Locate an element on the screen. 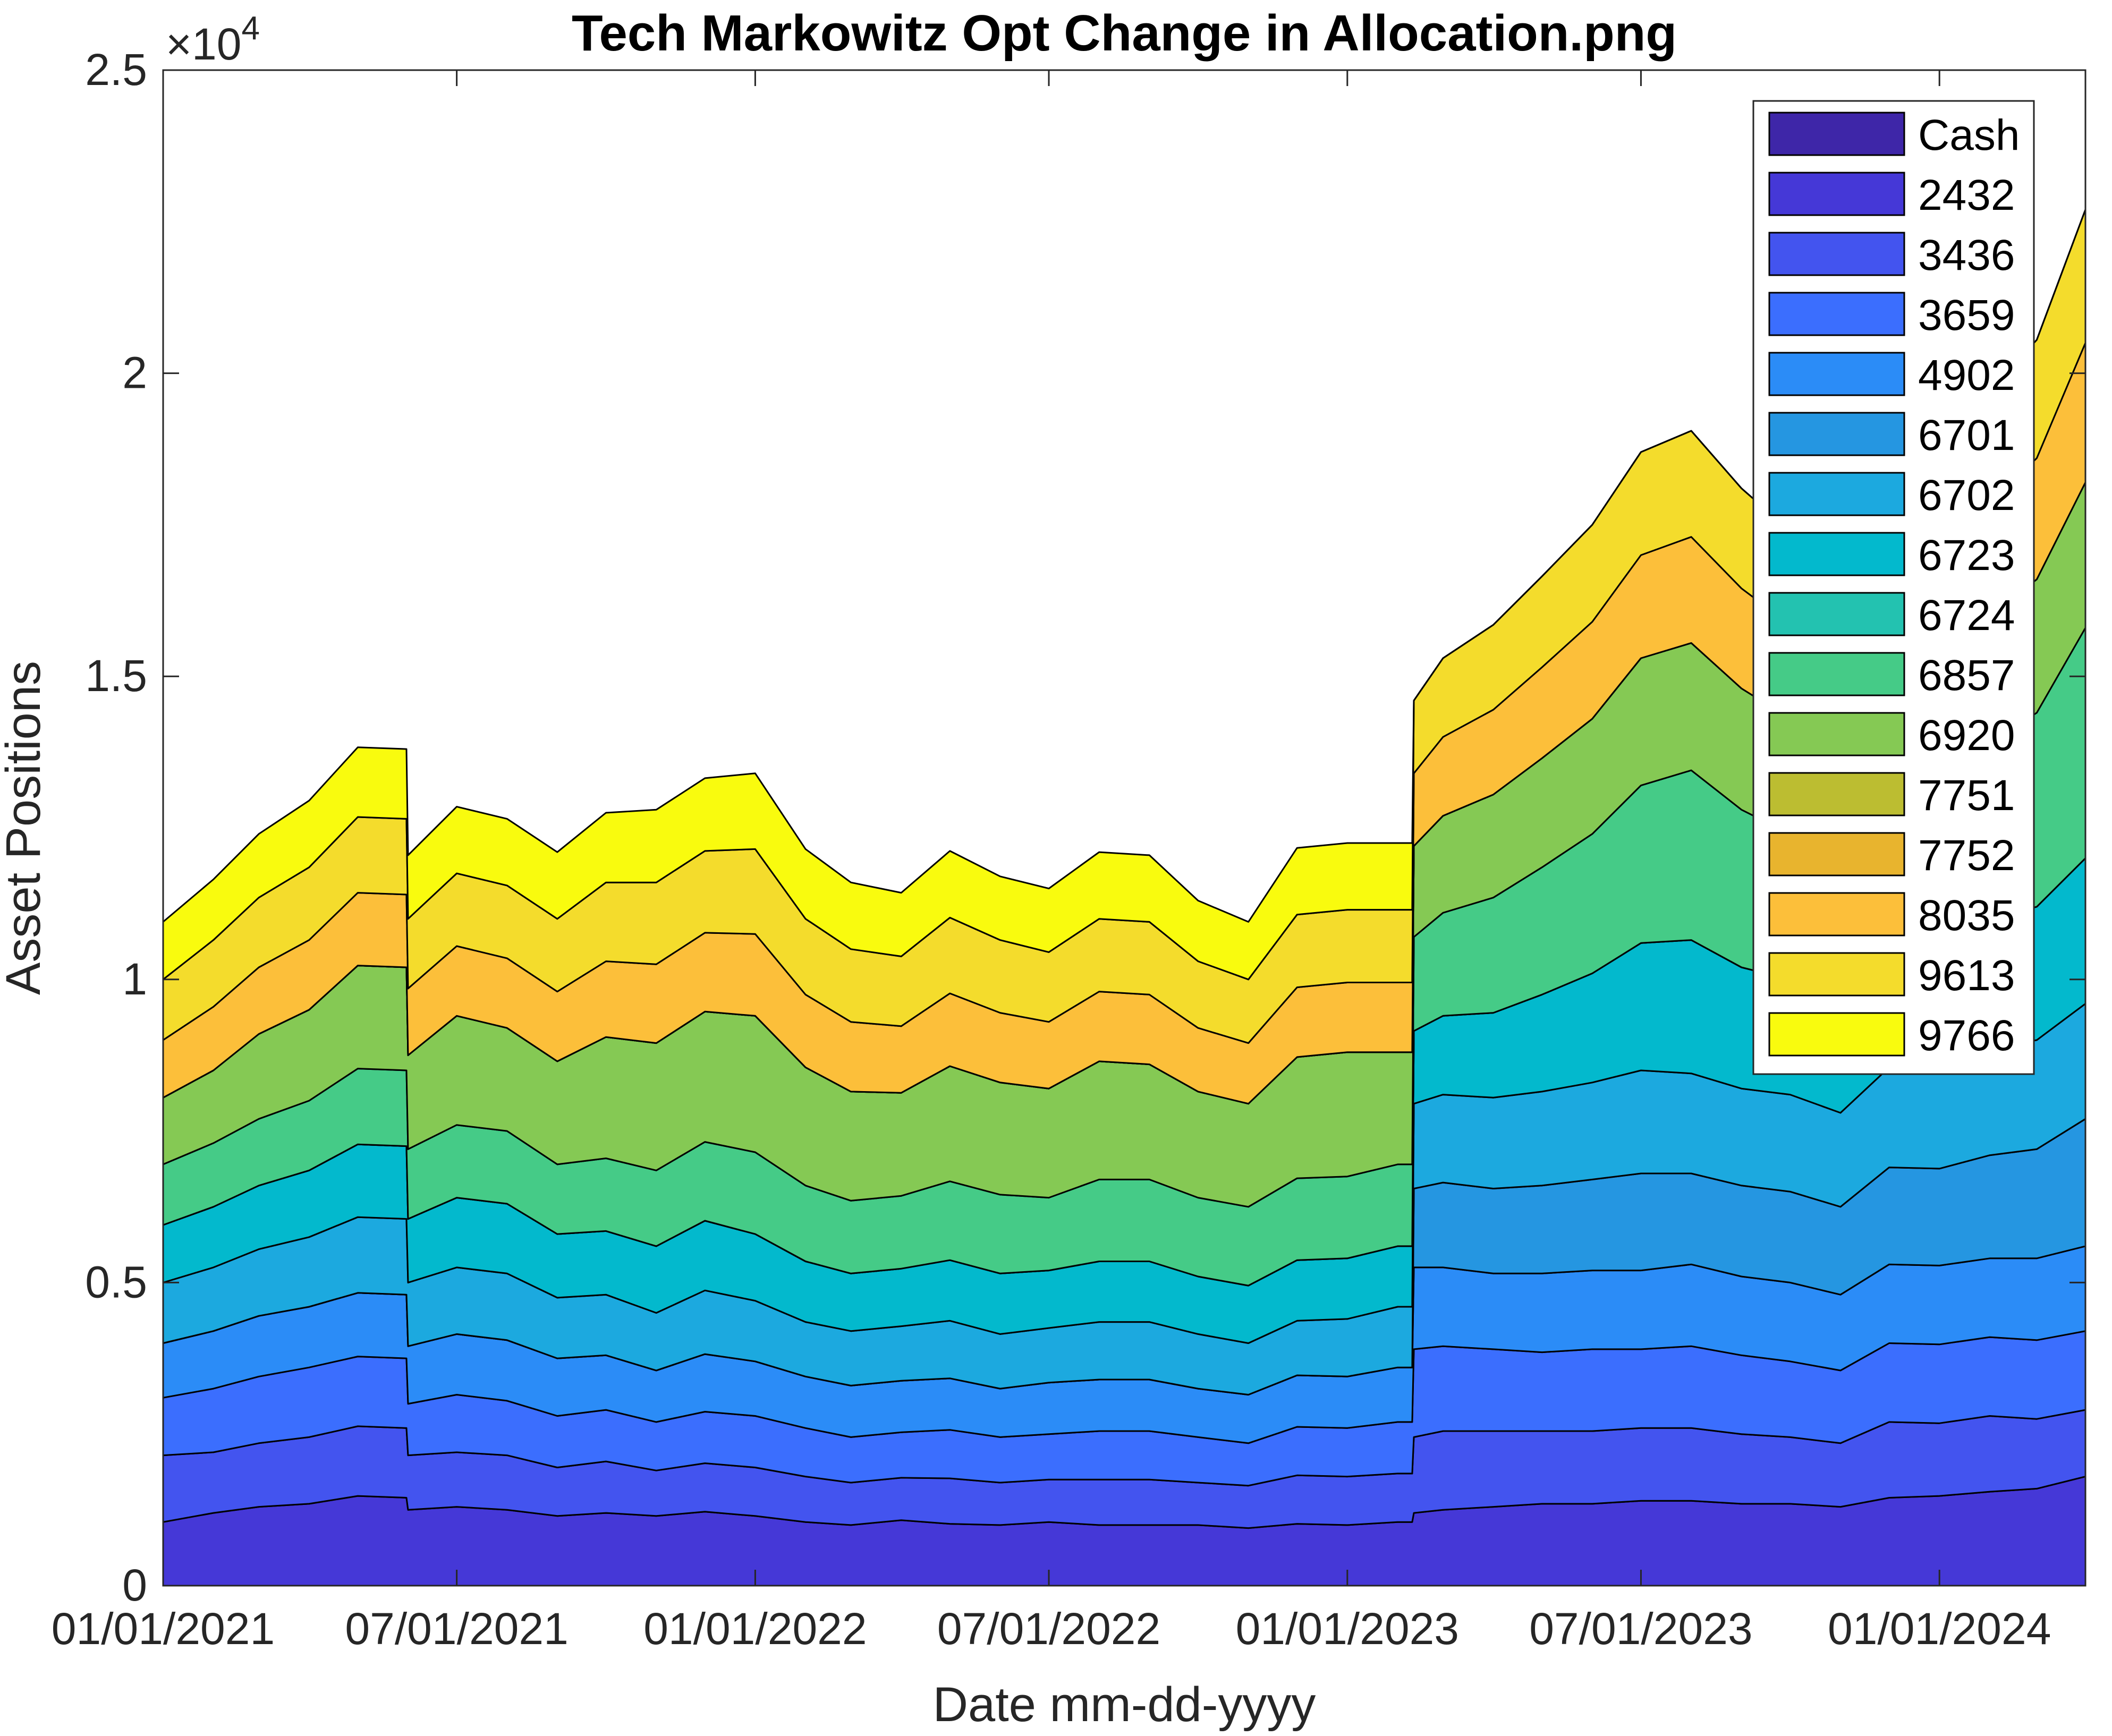  legend-label-3659: 3659 is located at coordinates (1967, 315).